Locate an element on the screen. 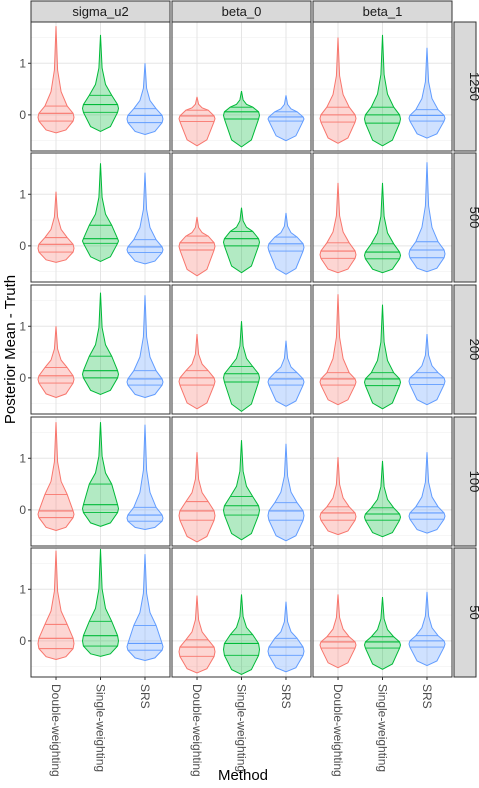 The width and height of the screenshot is (479, 788). facet-label-200: 200 is located at coordinates (473, 350).